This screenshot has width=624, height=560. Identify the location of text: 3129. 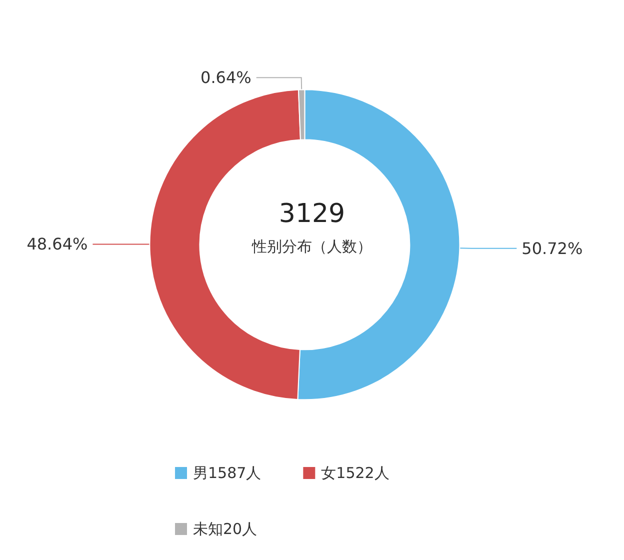
(312, 214).